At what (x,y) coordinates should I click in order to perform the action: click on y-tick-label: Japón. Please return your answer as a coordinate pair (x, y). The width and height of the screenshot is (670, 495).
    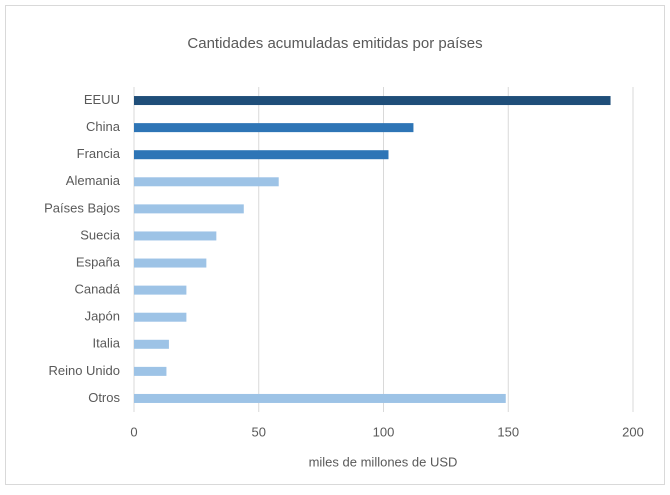
    Looking at the image, I should click on (102, 316).